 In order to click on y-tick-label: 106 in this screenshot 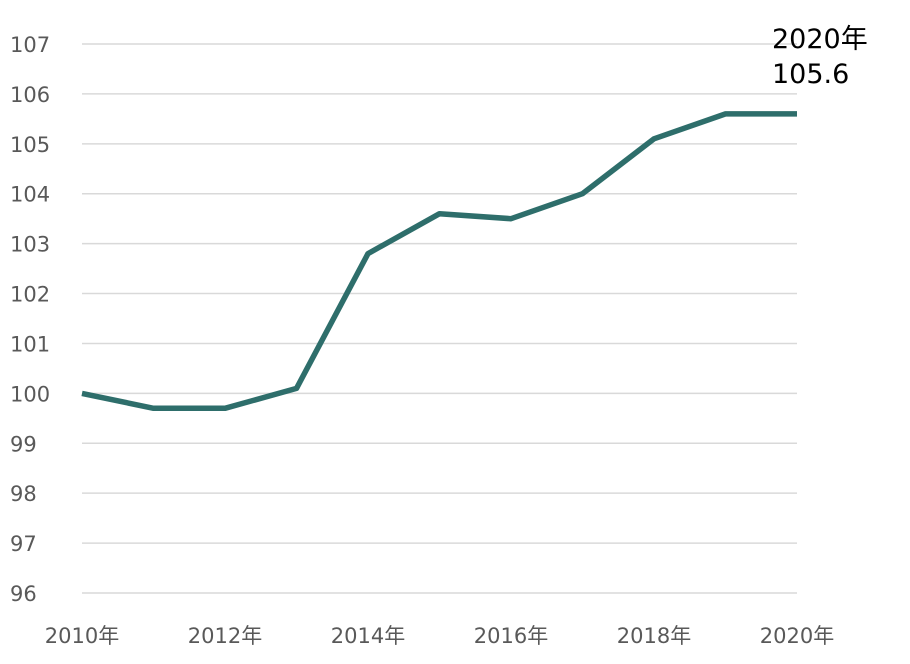, I will do `click(30, 95)`.